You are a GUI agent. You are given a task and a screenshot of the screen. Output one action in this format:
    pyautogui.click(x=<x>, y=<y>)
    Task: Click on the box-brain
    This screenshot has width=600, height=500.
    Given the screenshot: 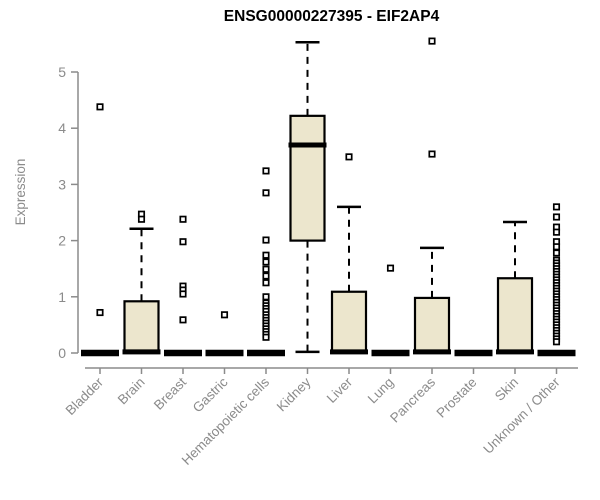 What is the action you would take?
    pyautogui.click(x=141, y=327)
    